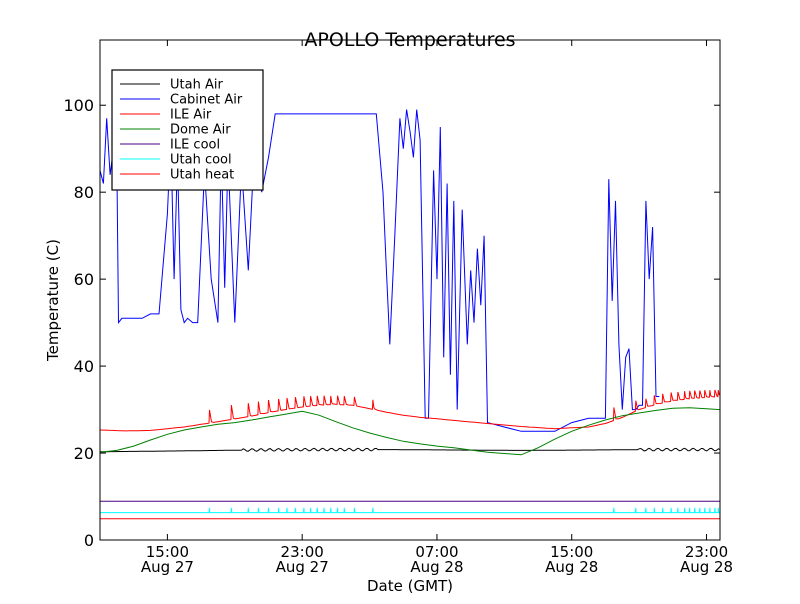 The image size is (800, 604). What do you see at coordinates (84, 192) in the screenshot?
I see `y-tick-label: 80` at bounding box center [84, 192].